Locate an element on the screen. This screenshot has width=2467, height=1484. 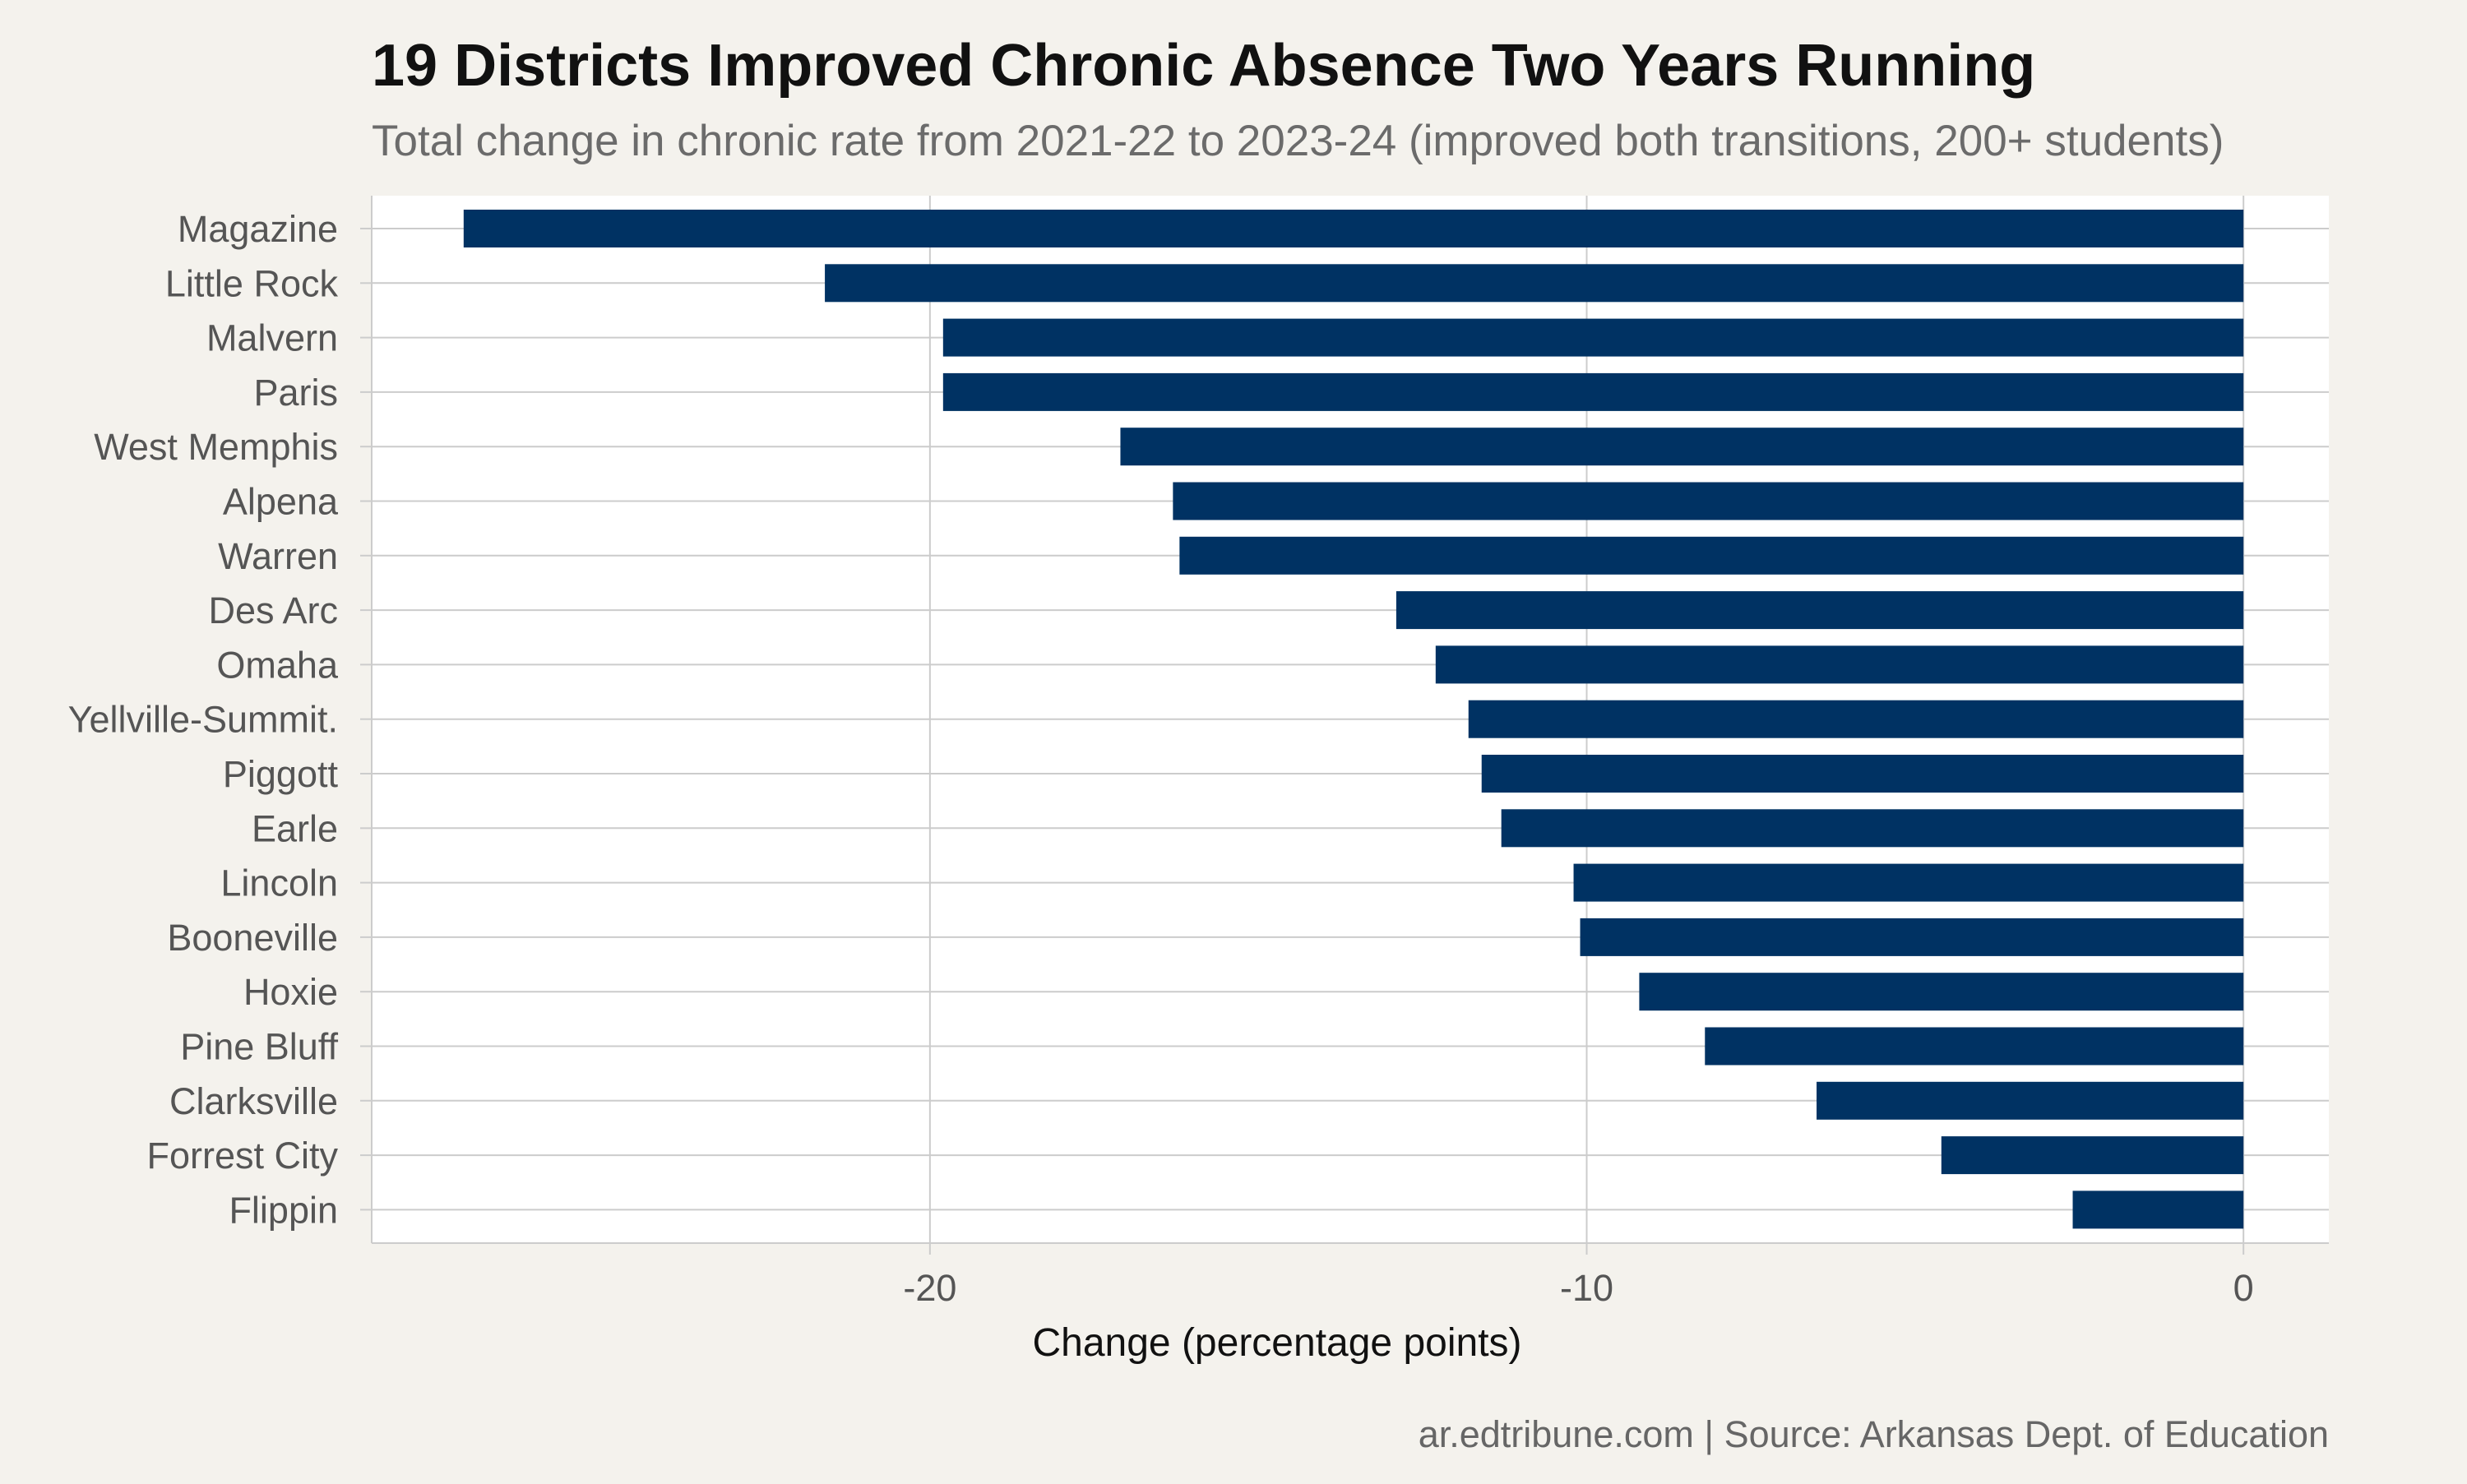
y-tick-label: Omaha is located at coordinates (277, 665).